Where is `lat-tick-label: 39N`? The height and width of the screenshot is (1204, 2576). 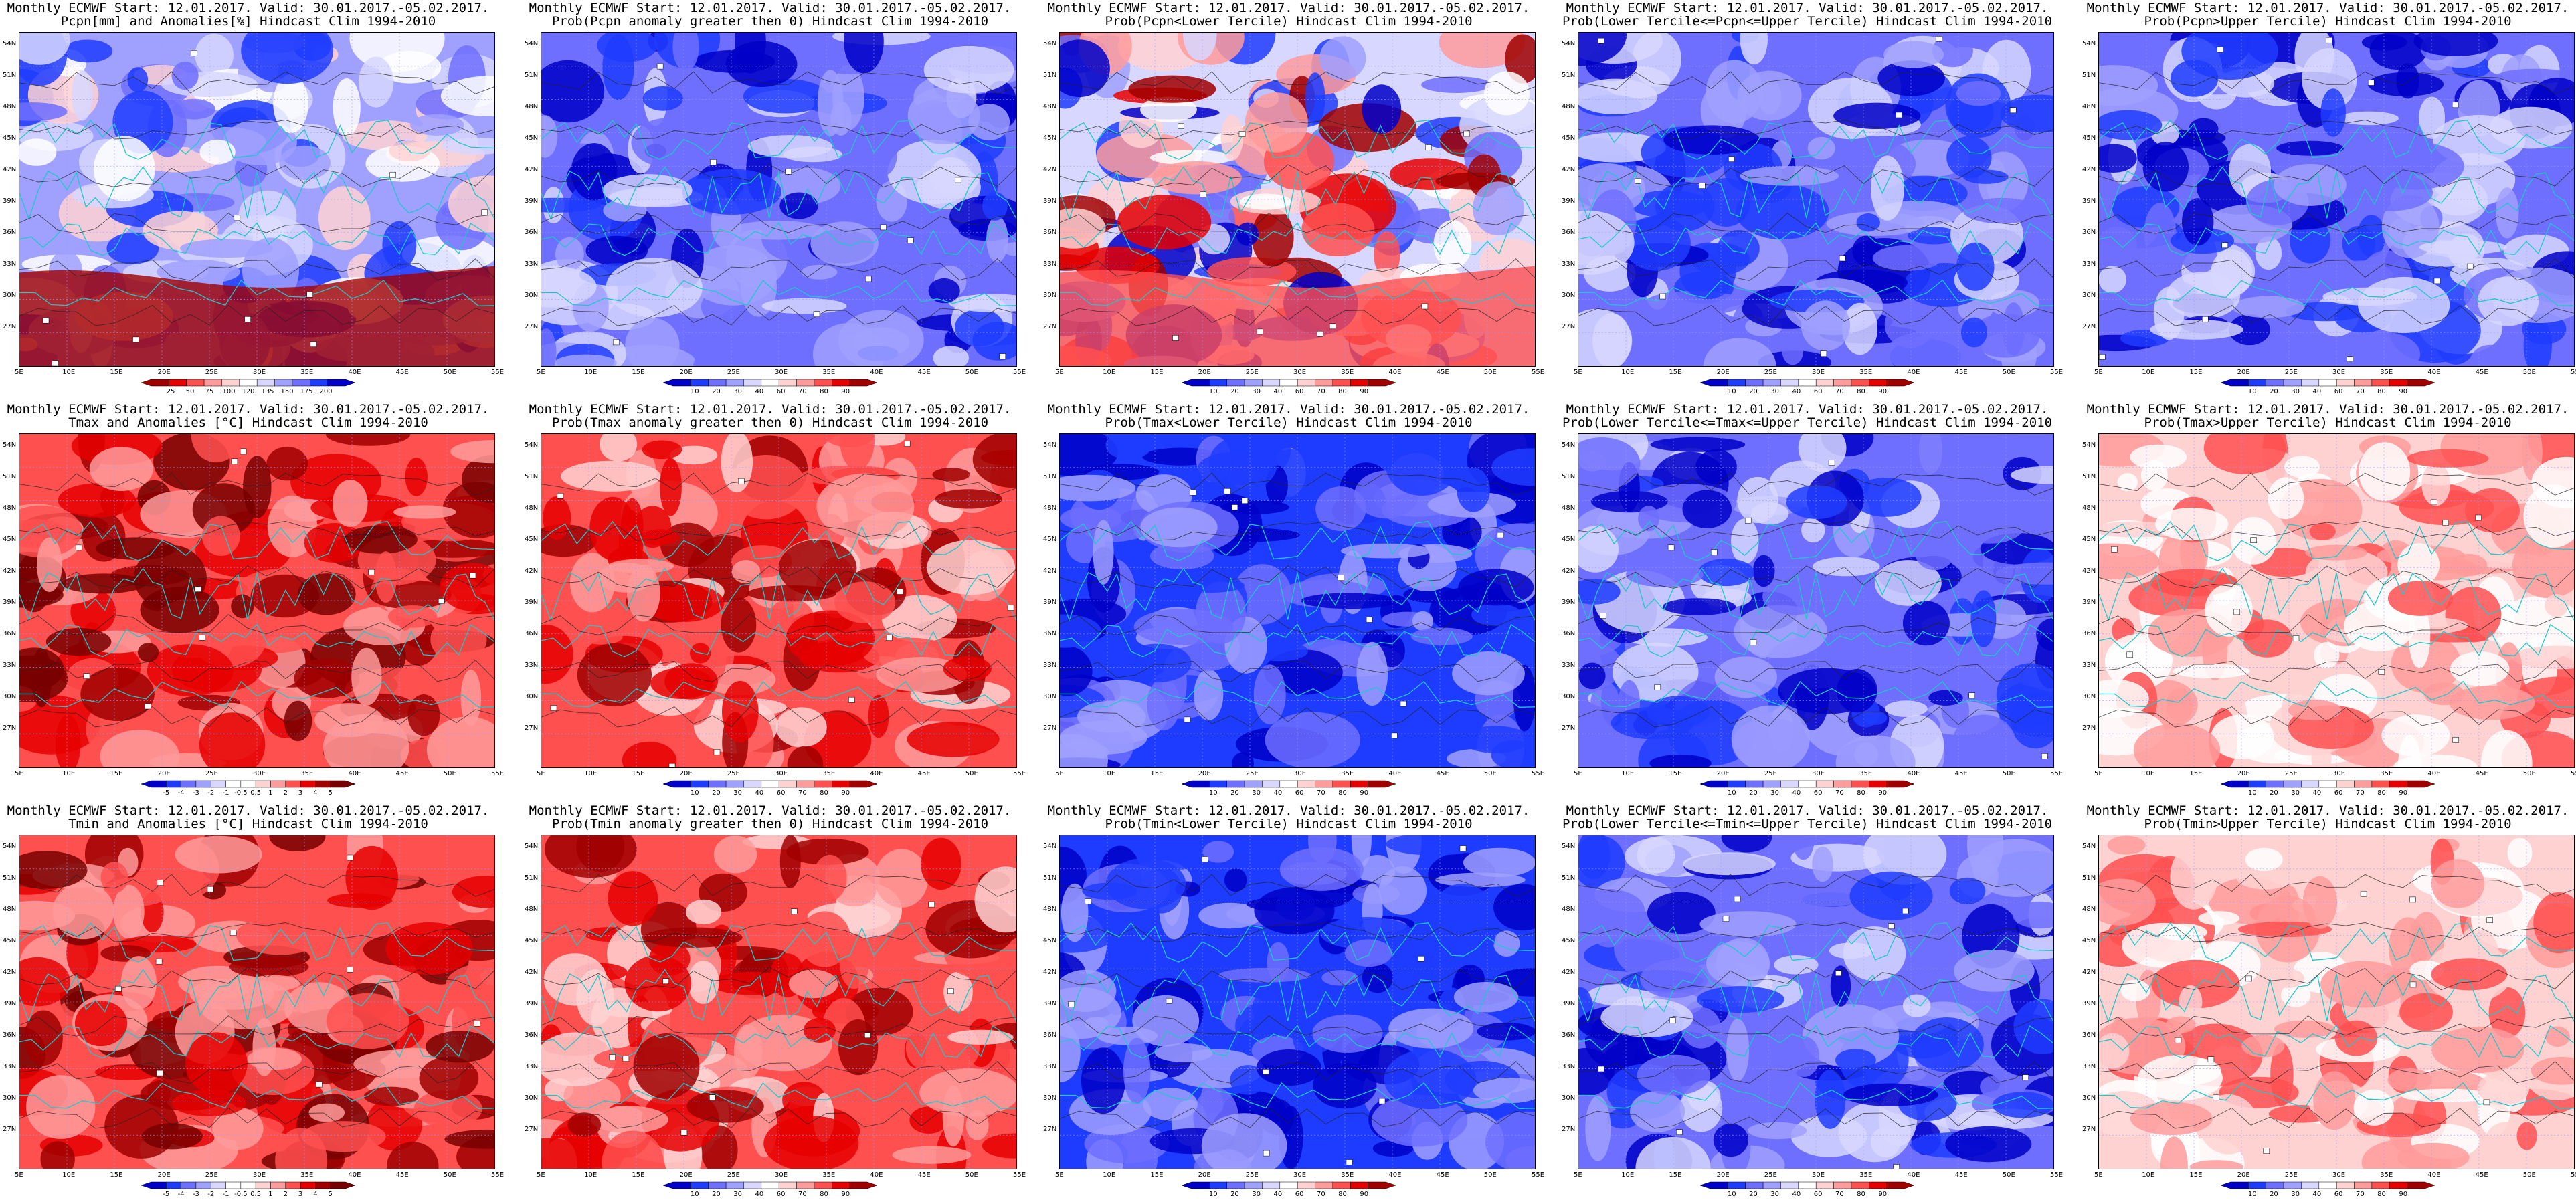
lat-tick-label: 39N is located at coordinates (532, 201).